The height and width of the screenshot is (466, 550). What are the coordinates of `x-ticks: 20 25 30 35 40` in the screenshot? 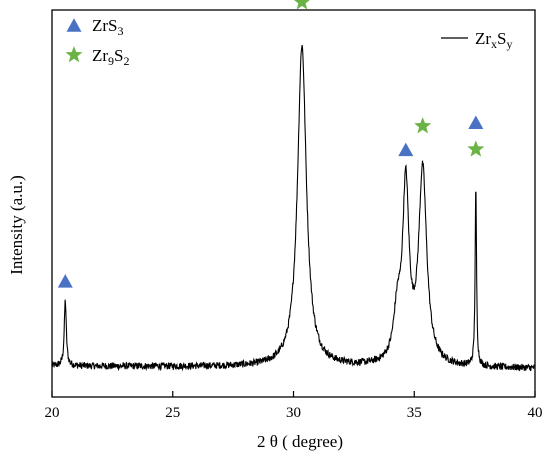 It's located at (294, 406).